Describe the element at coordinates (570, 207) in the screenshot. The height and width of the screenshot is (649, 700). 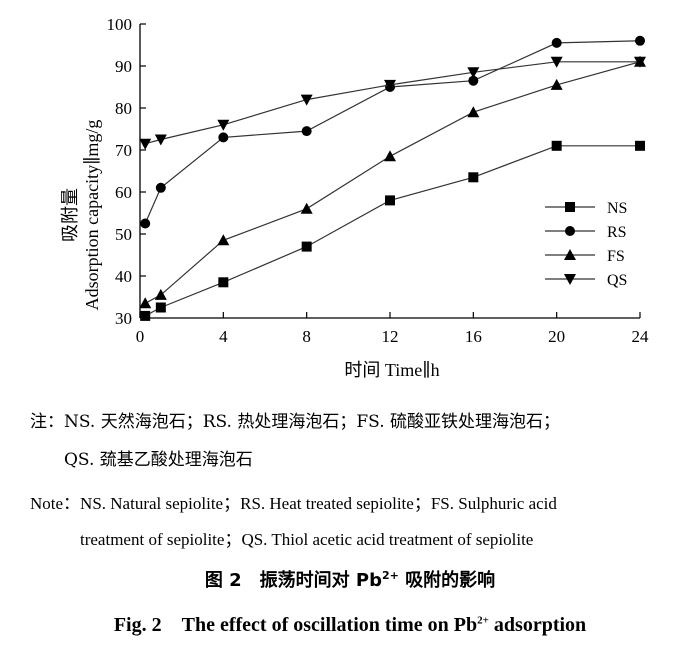
I see `legend-marker-ns` at that location.